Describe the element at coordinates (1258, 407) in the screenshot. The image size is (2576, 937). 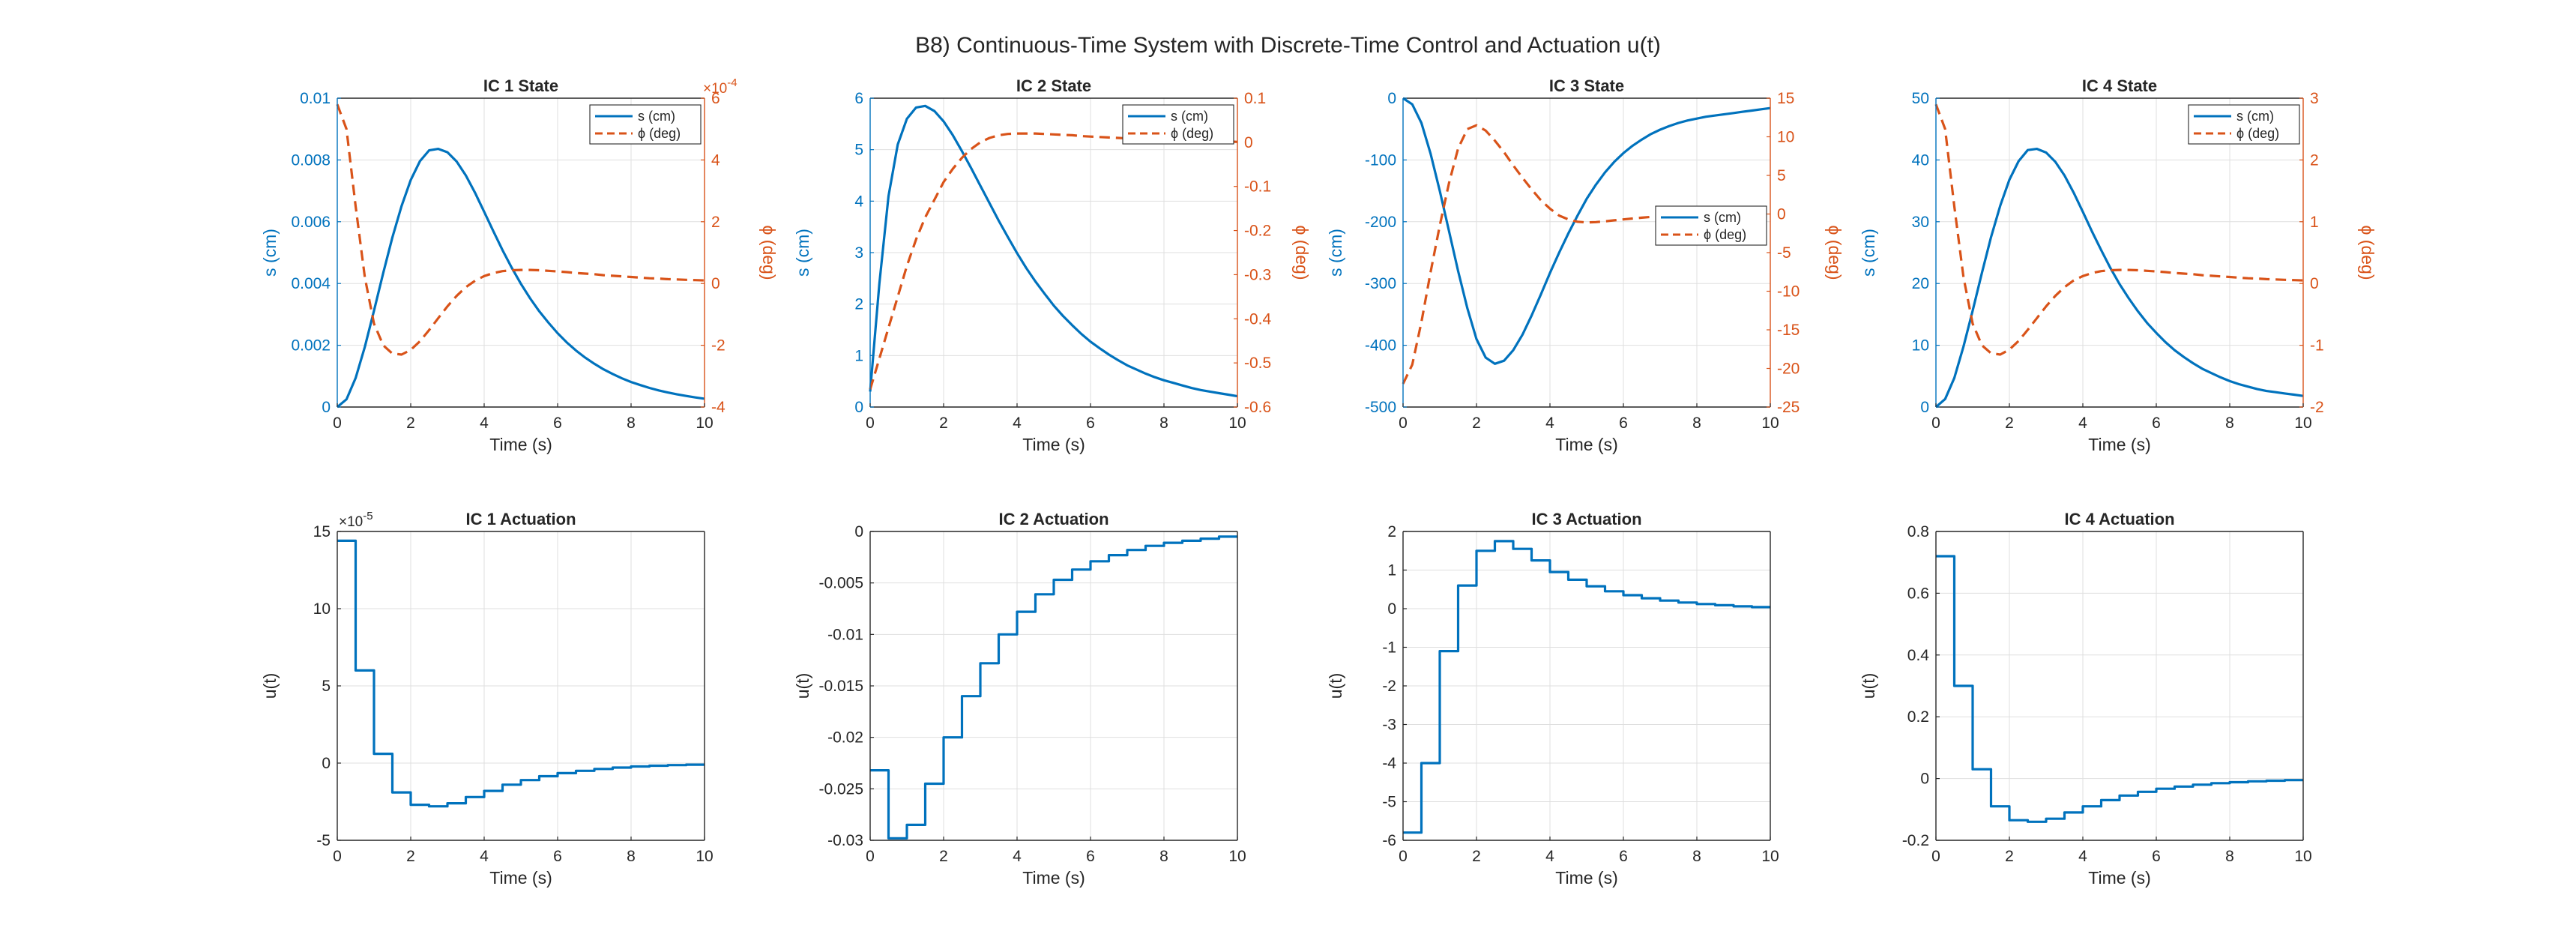
I see `y-right-tick-label: -0.6` at that location.